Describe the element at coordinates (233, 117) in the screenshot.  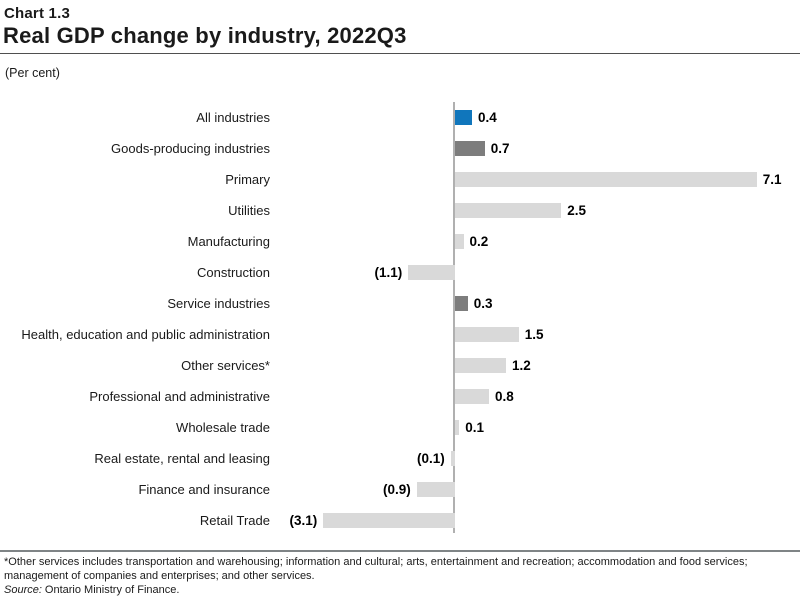
I see `category-label: All industries` at that location.